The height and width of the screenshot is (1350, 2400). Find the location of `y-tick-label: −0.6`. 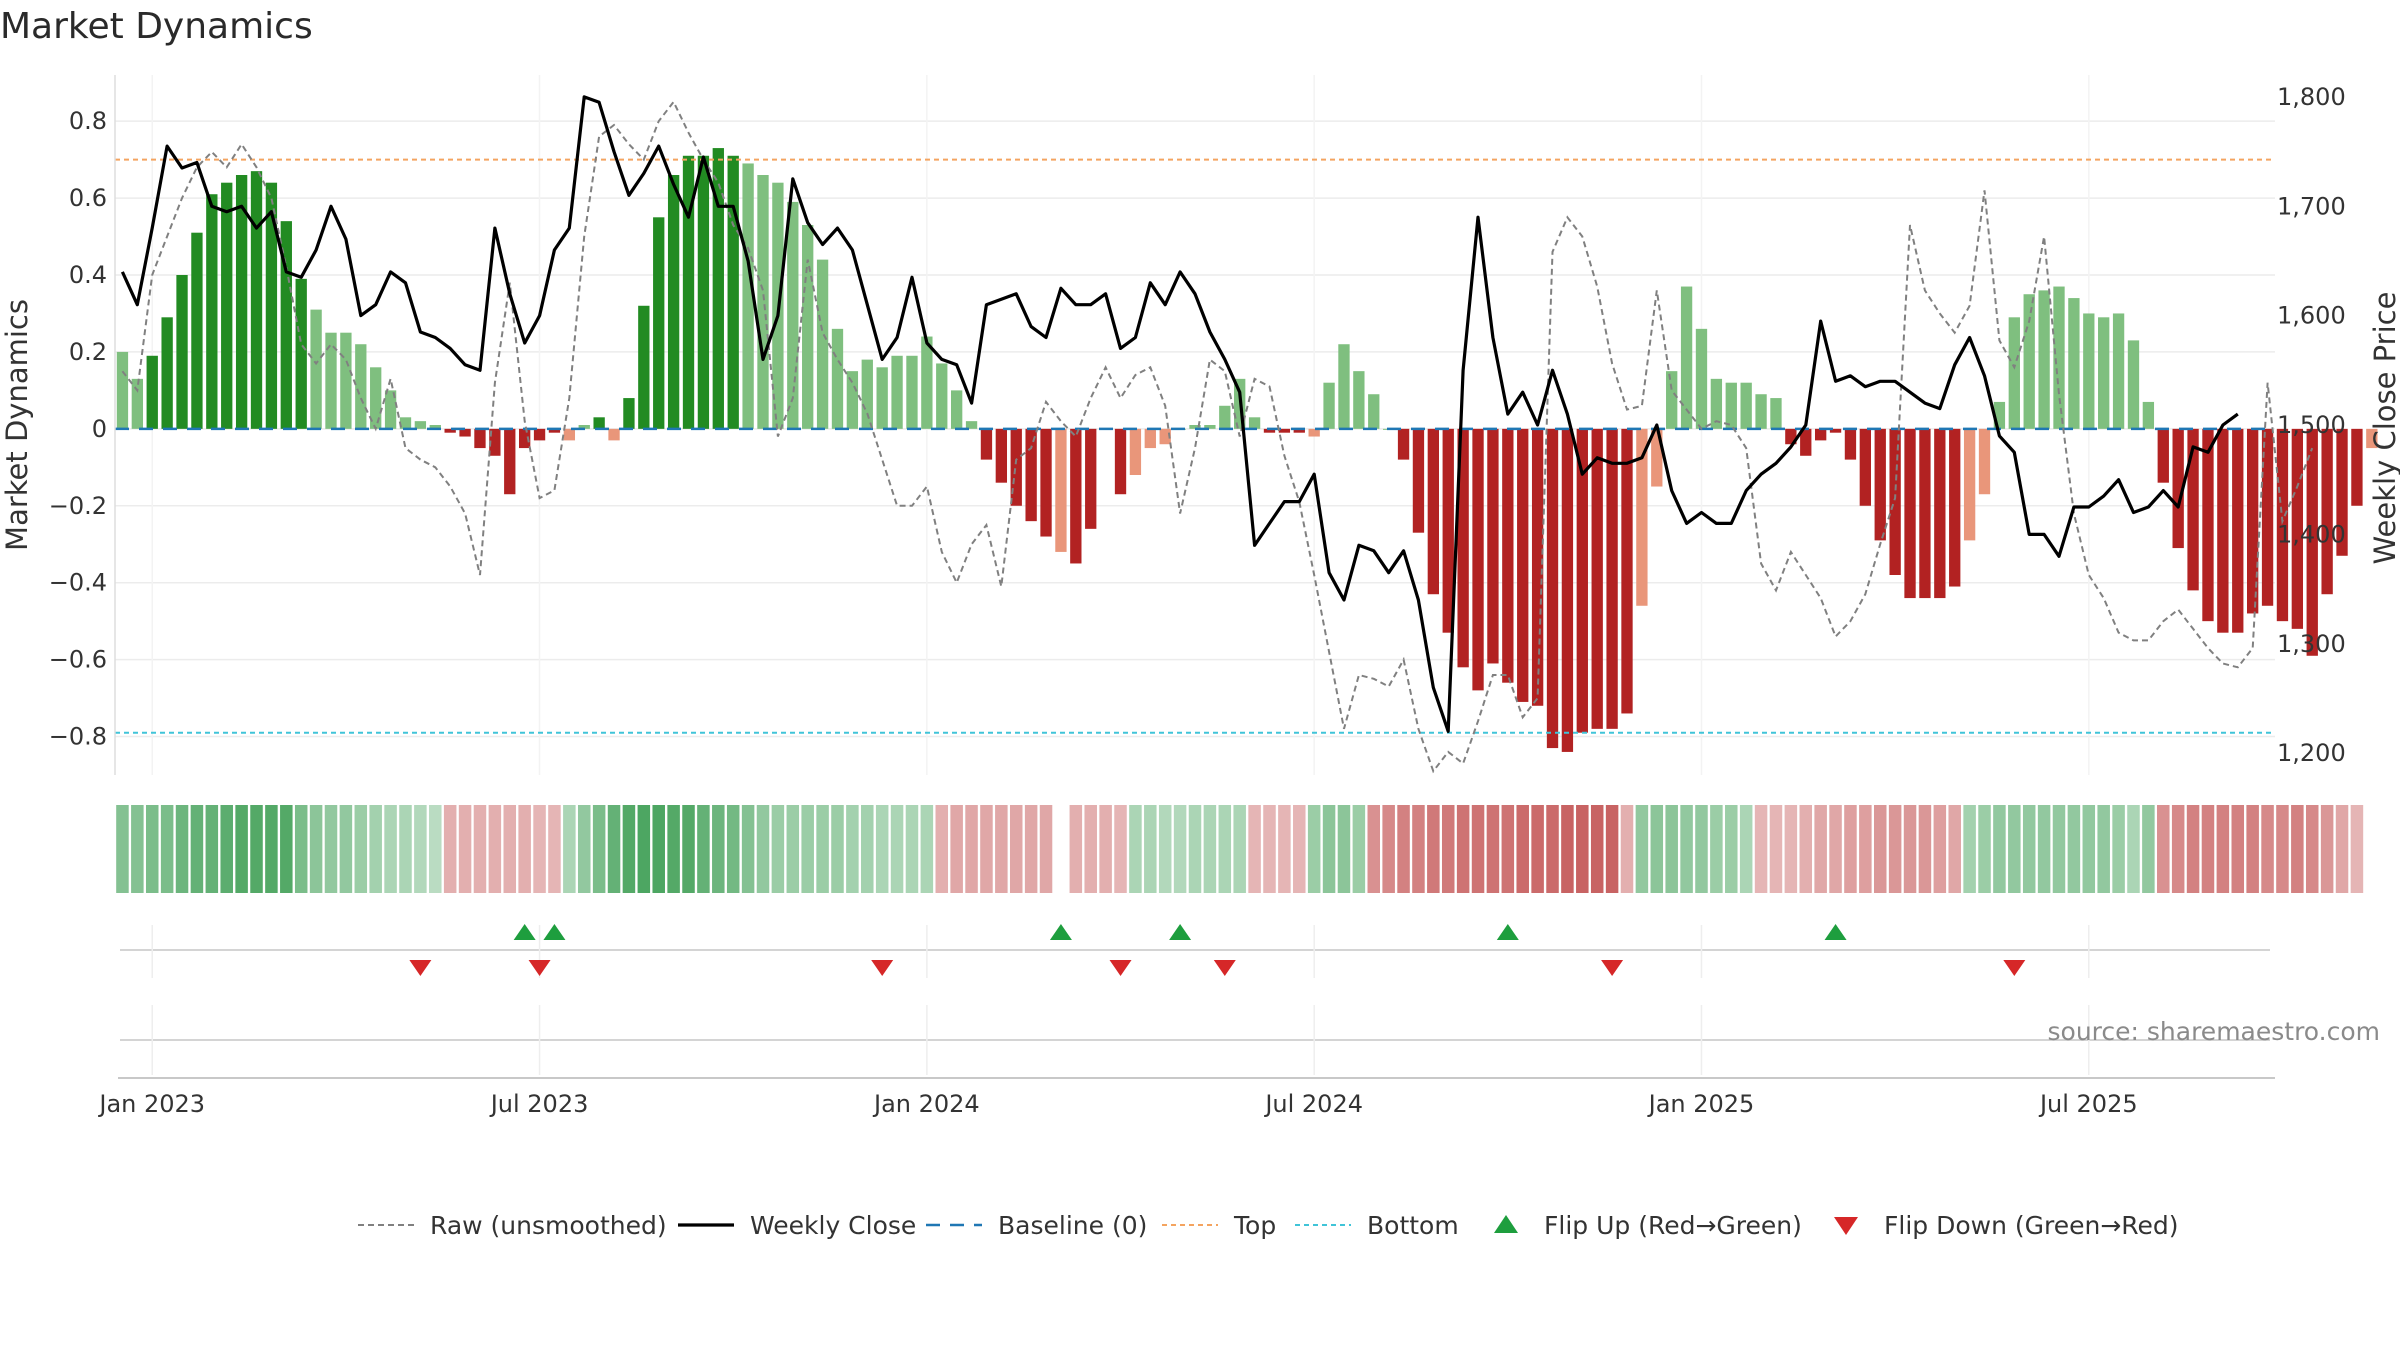

y-tick-label: −0.6 is located at coordinates (78, 660).